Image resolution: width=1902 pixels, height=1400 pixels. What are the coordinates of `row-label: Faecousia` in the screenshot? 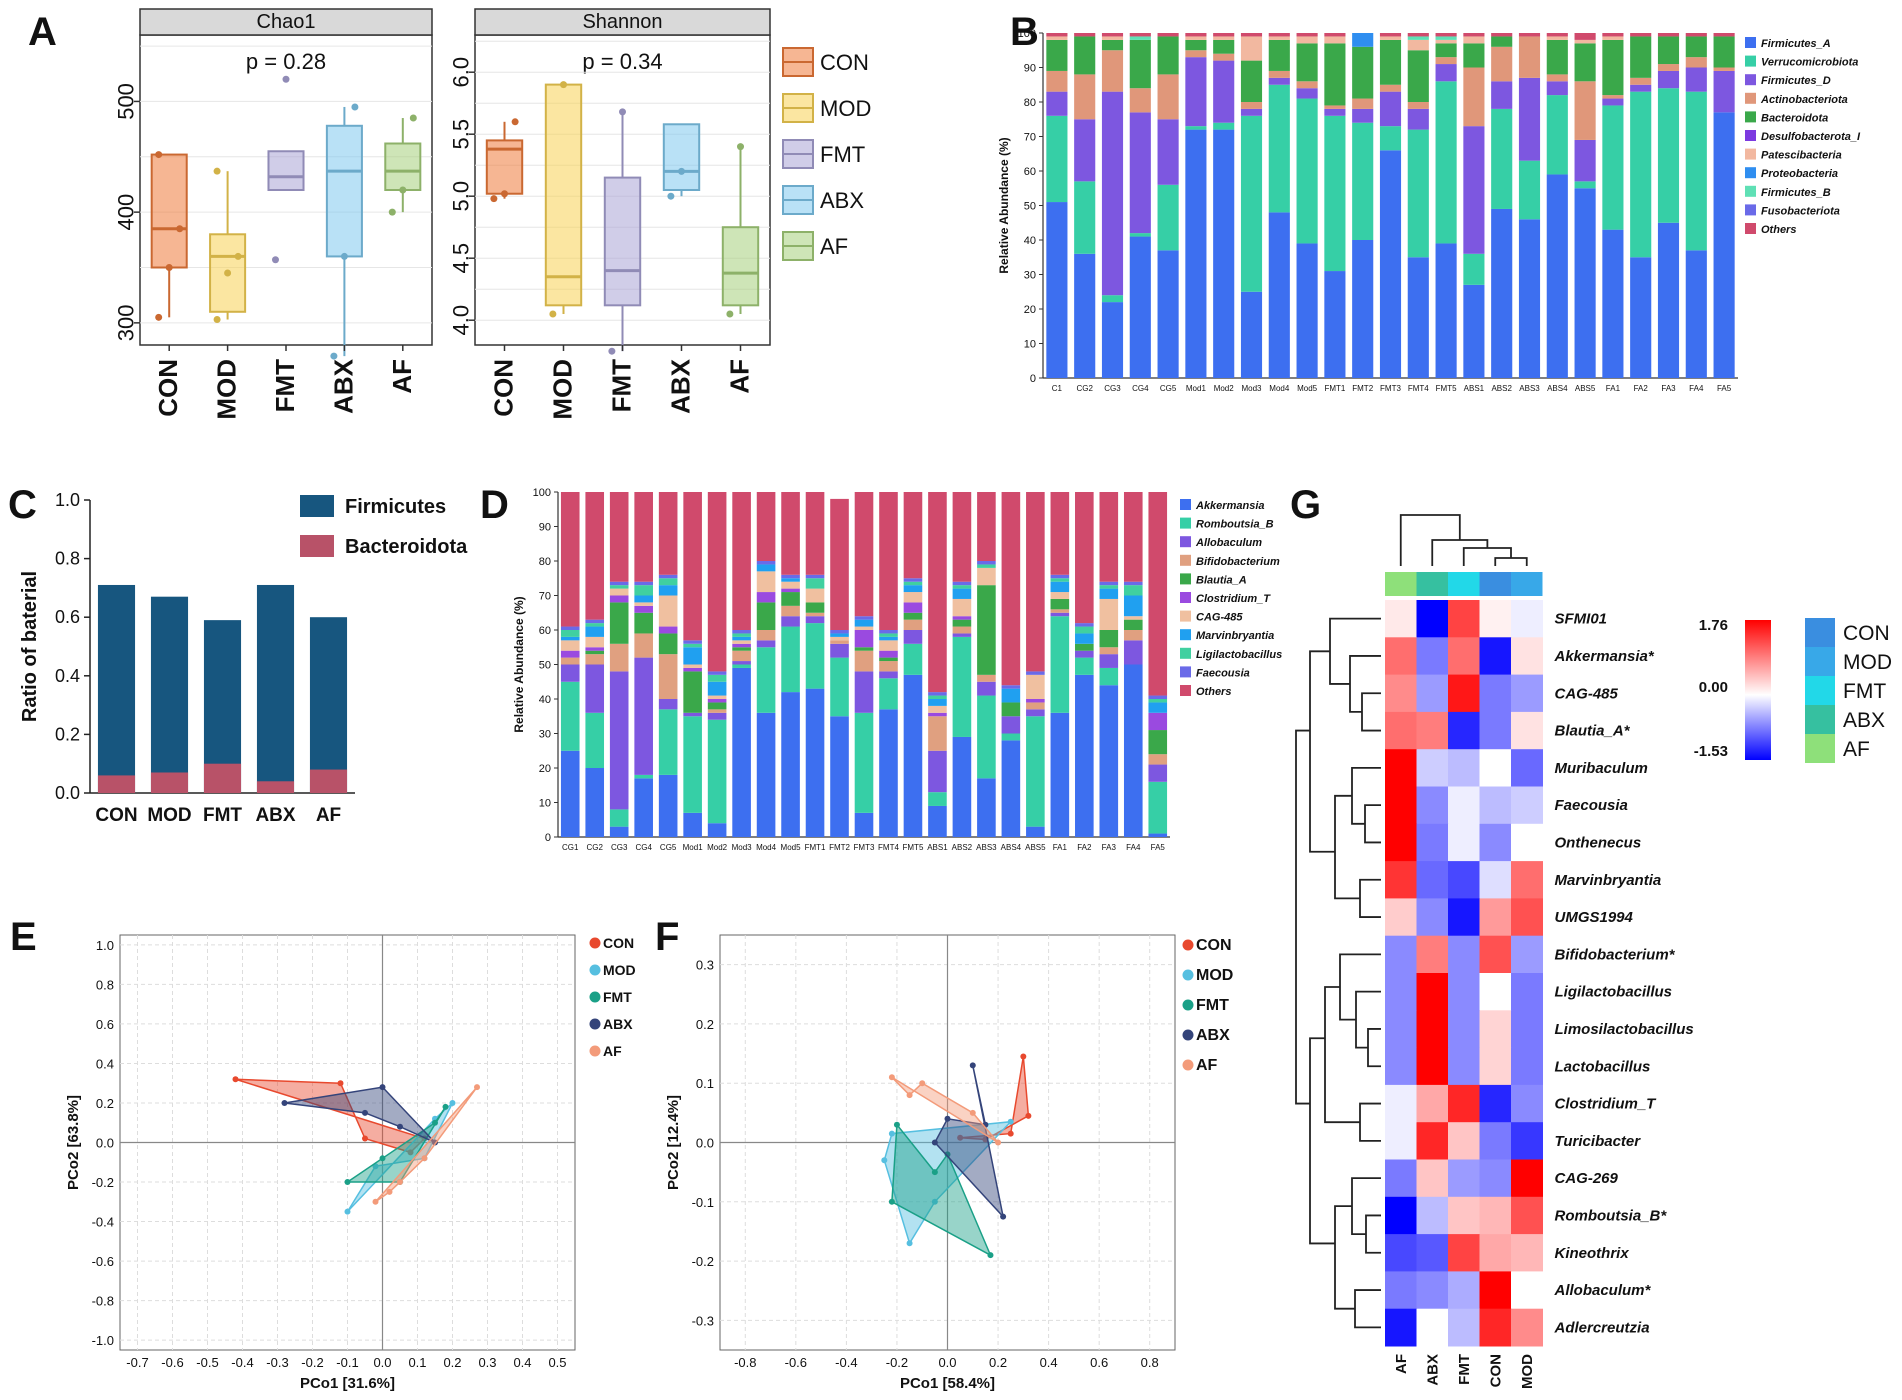 It's located at (1591, 805).